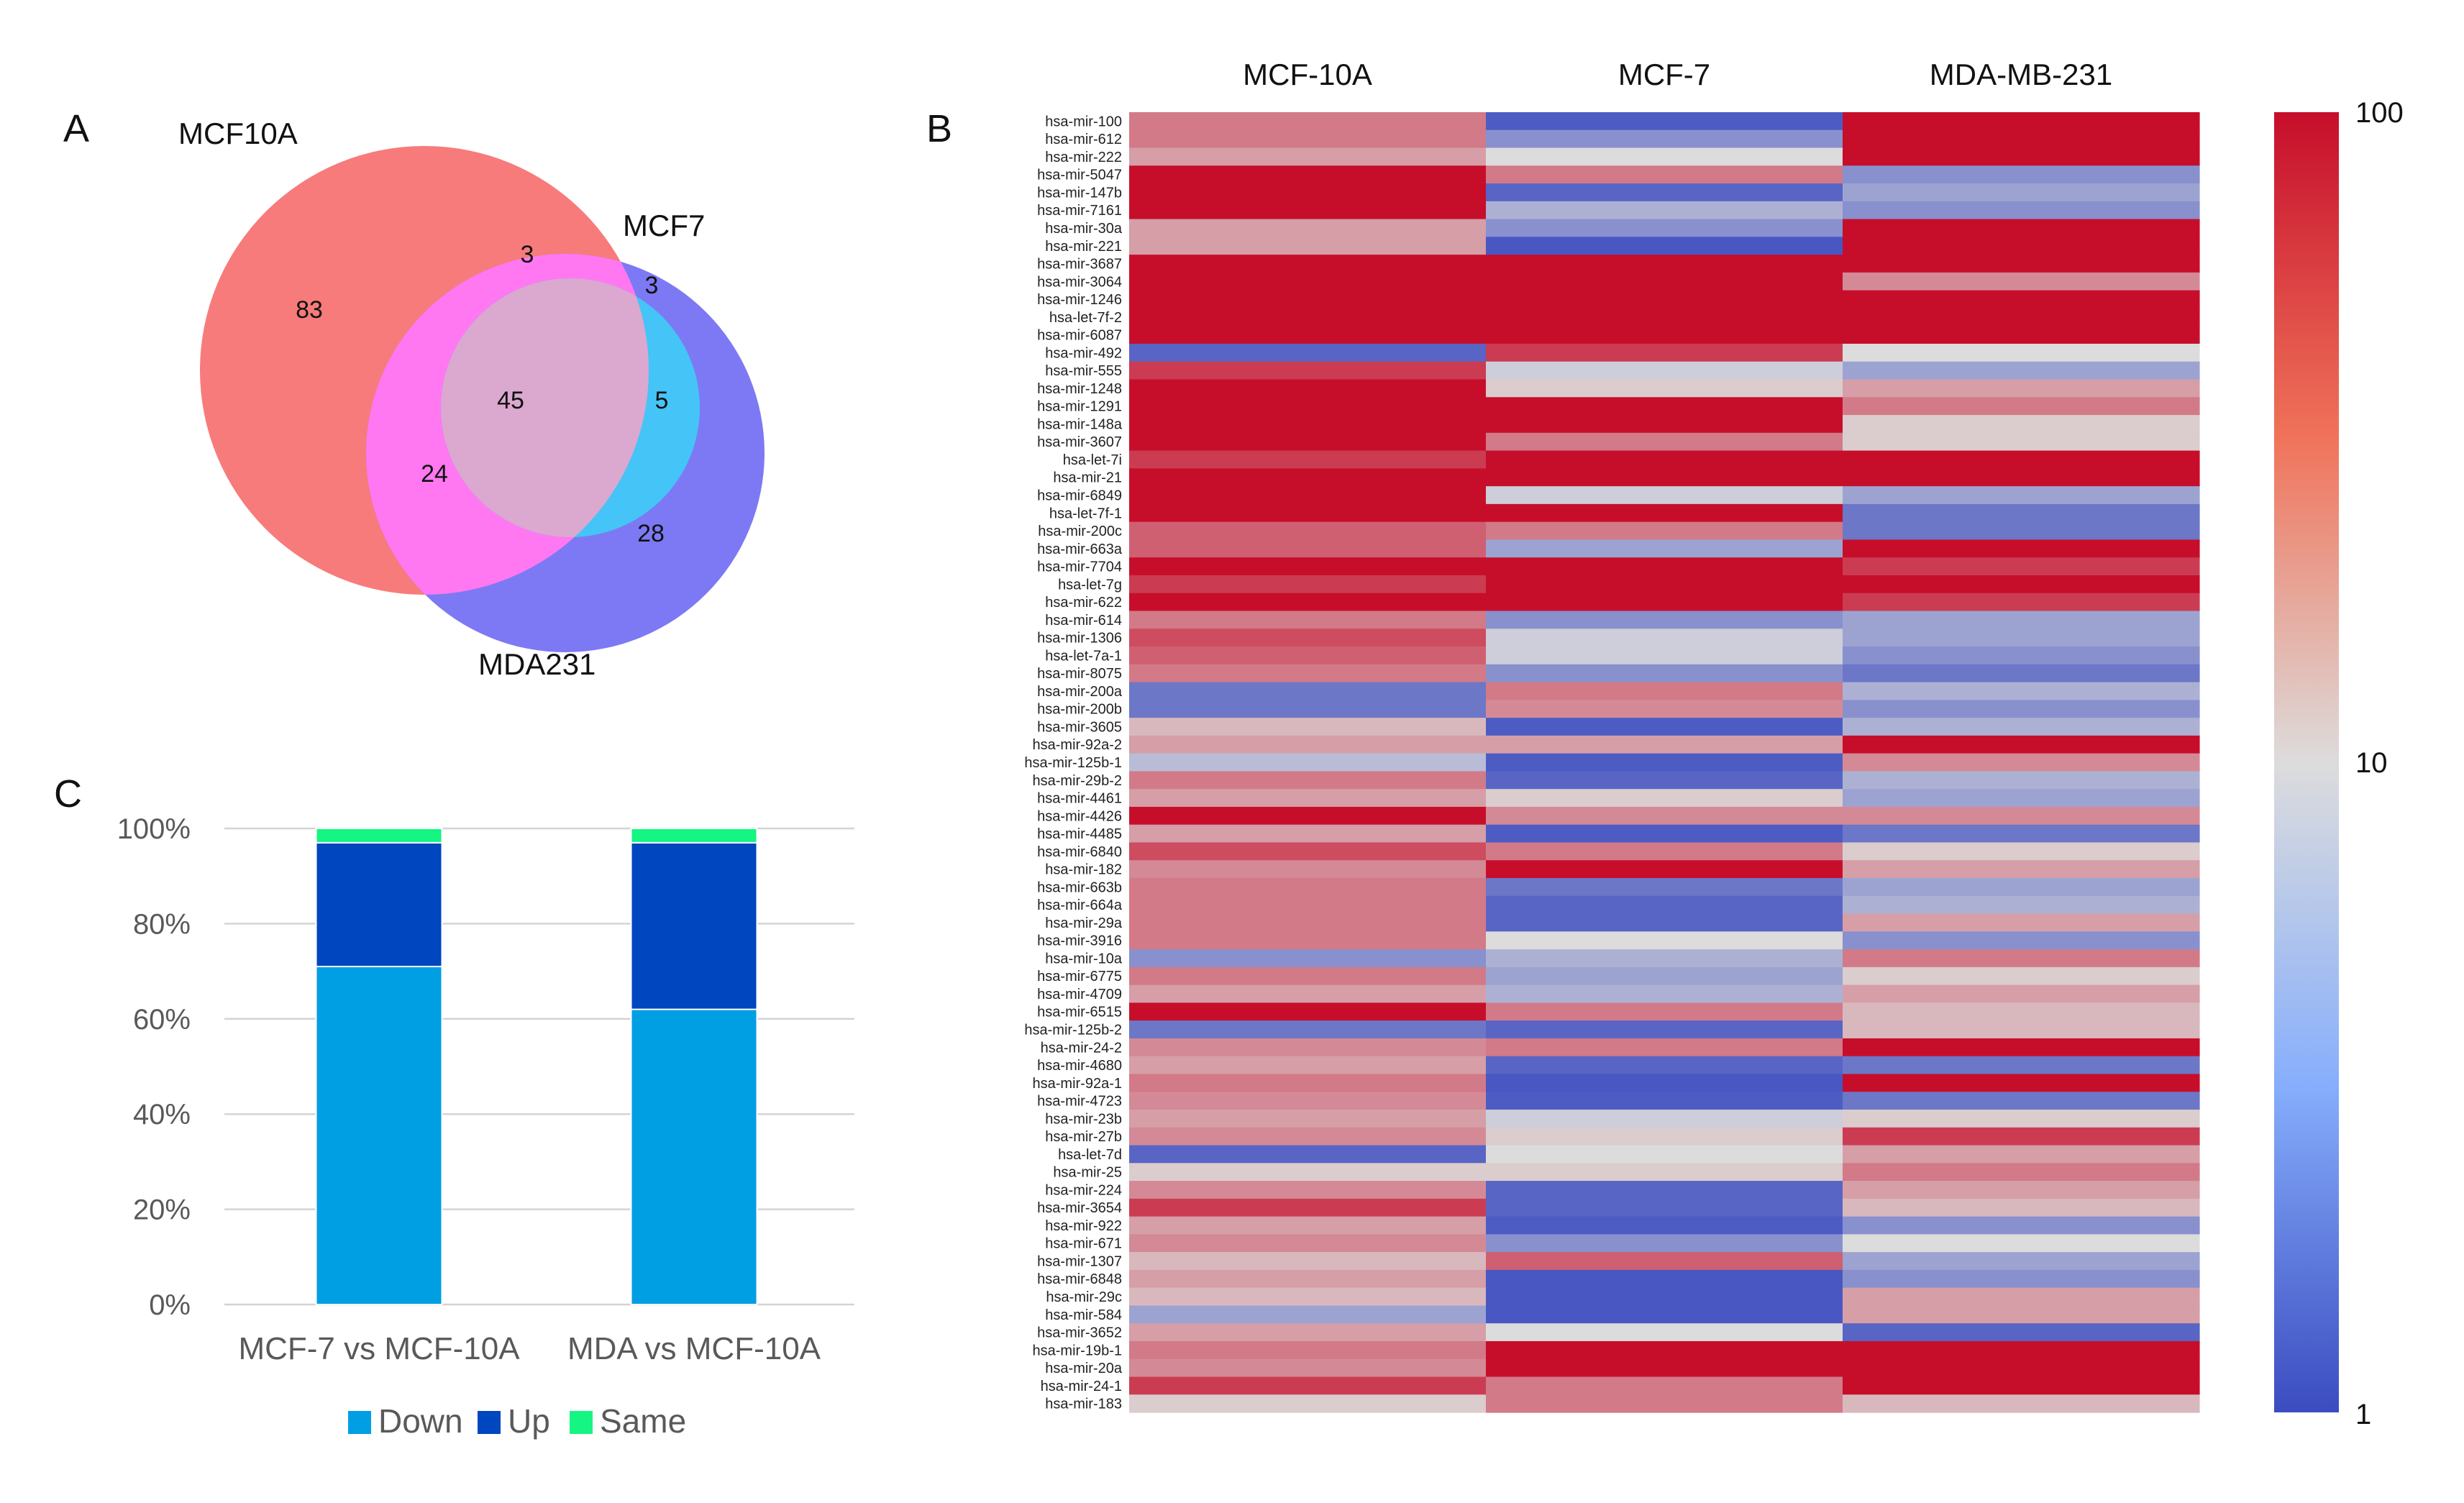  What do you see at coordinates (545, 408) in the screenshot?
I see `venn-region-all-three` at bounding box center [545, 408].